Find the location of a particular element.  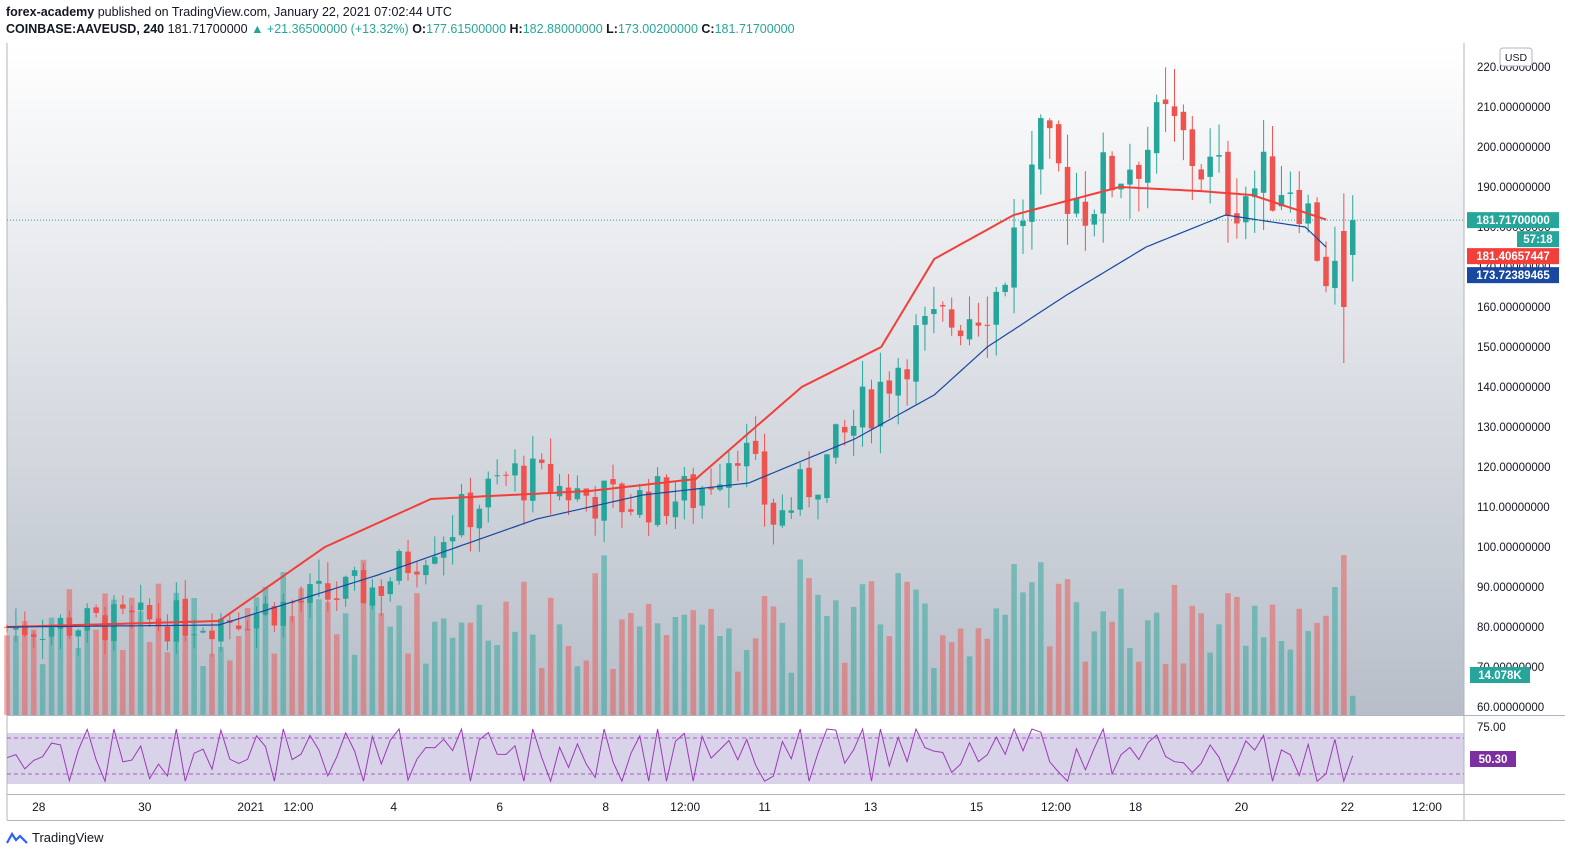

ema-slow-label-bg is located at coordinates (1513, 275).